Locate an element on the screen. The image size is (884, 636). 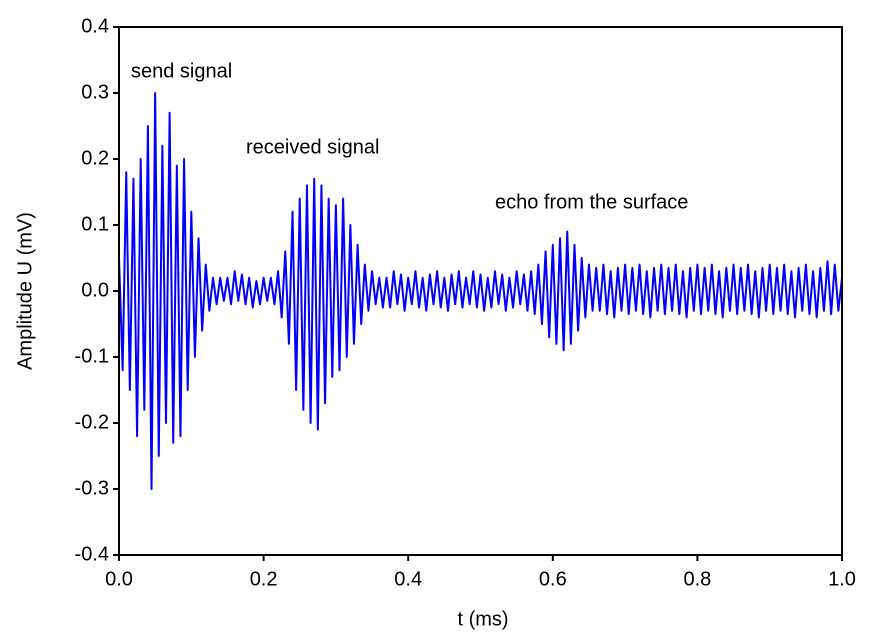
annotation: received signal is located at coordinates (312, 147).